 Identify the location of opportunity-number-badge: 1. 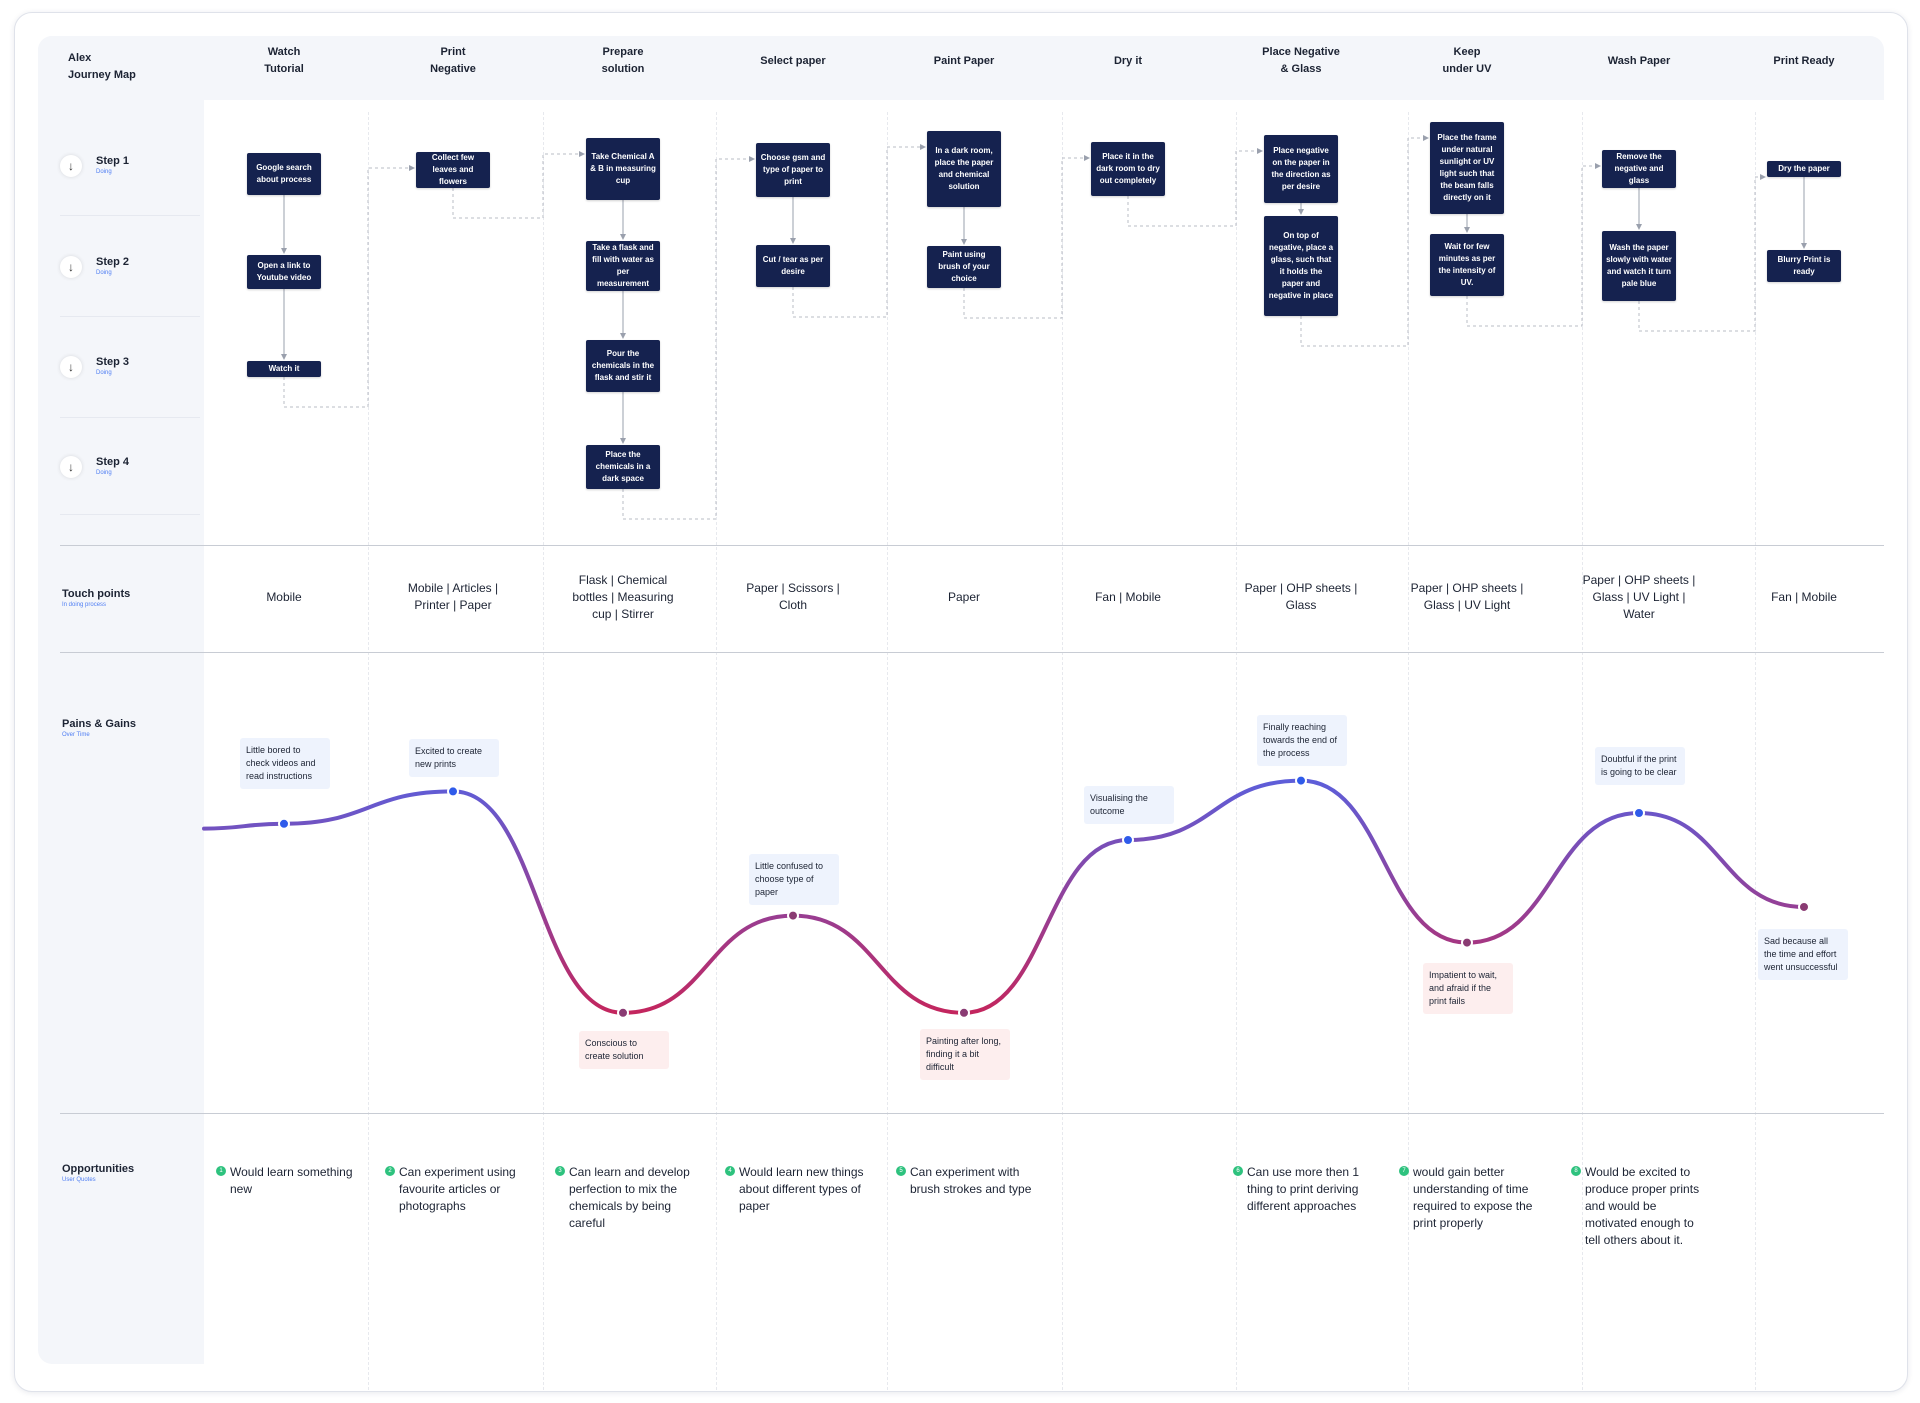
(221, 1171).